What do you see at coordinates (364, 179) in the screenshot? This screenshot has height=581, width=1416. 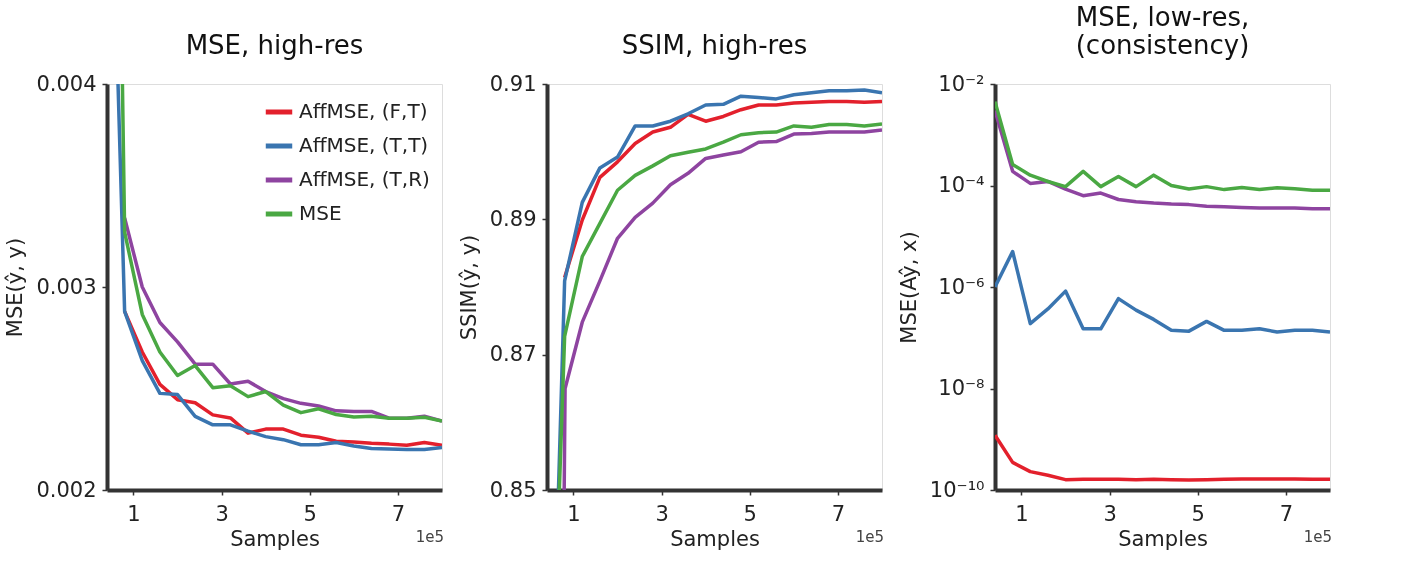 I see `legend-label: AffMSE, (T,R)` at bounding box center [364, 179].